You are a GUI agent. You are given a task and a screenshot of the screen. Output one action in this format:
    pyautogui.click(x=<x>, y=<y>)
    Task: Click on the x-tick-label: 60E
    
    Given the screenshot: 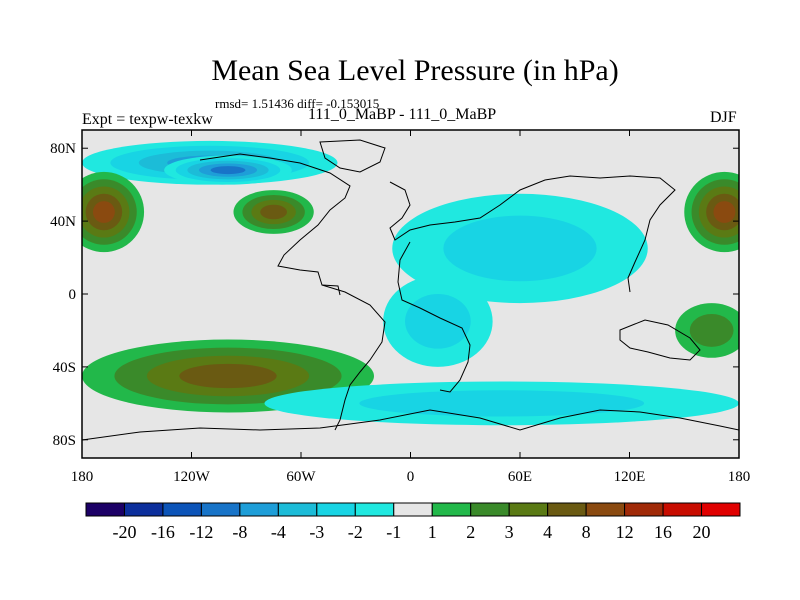 What is the action you would take?
    pyautogui.click(x=520, y=477)
    